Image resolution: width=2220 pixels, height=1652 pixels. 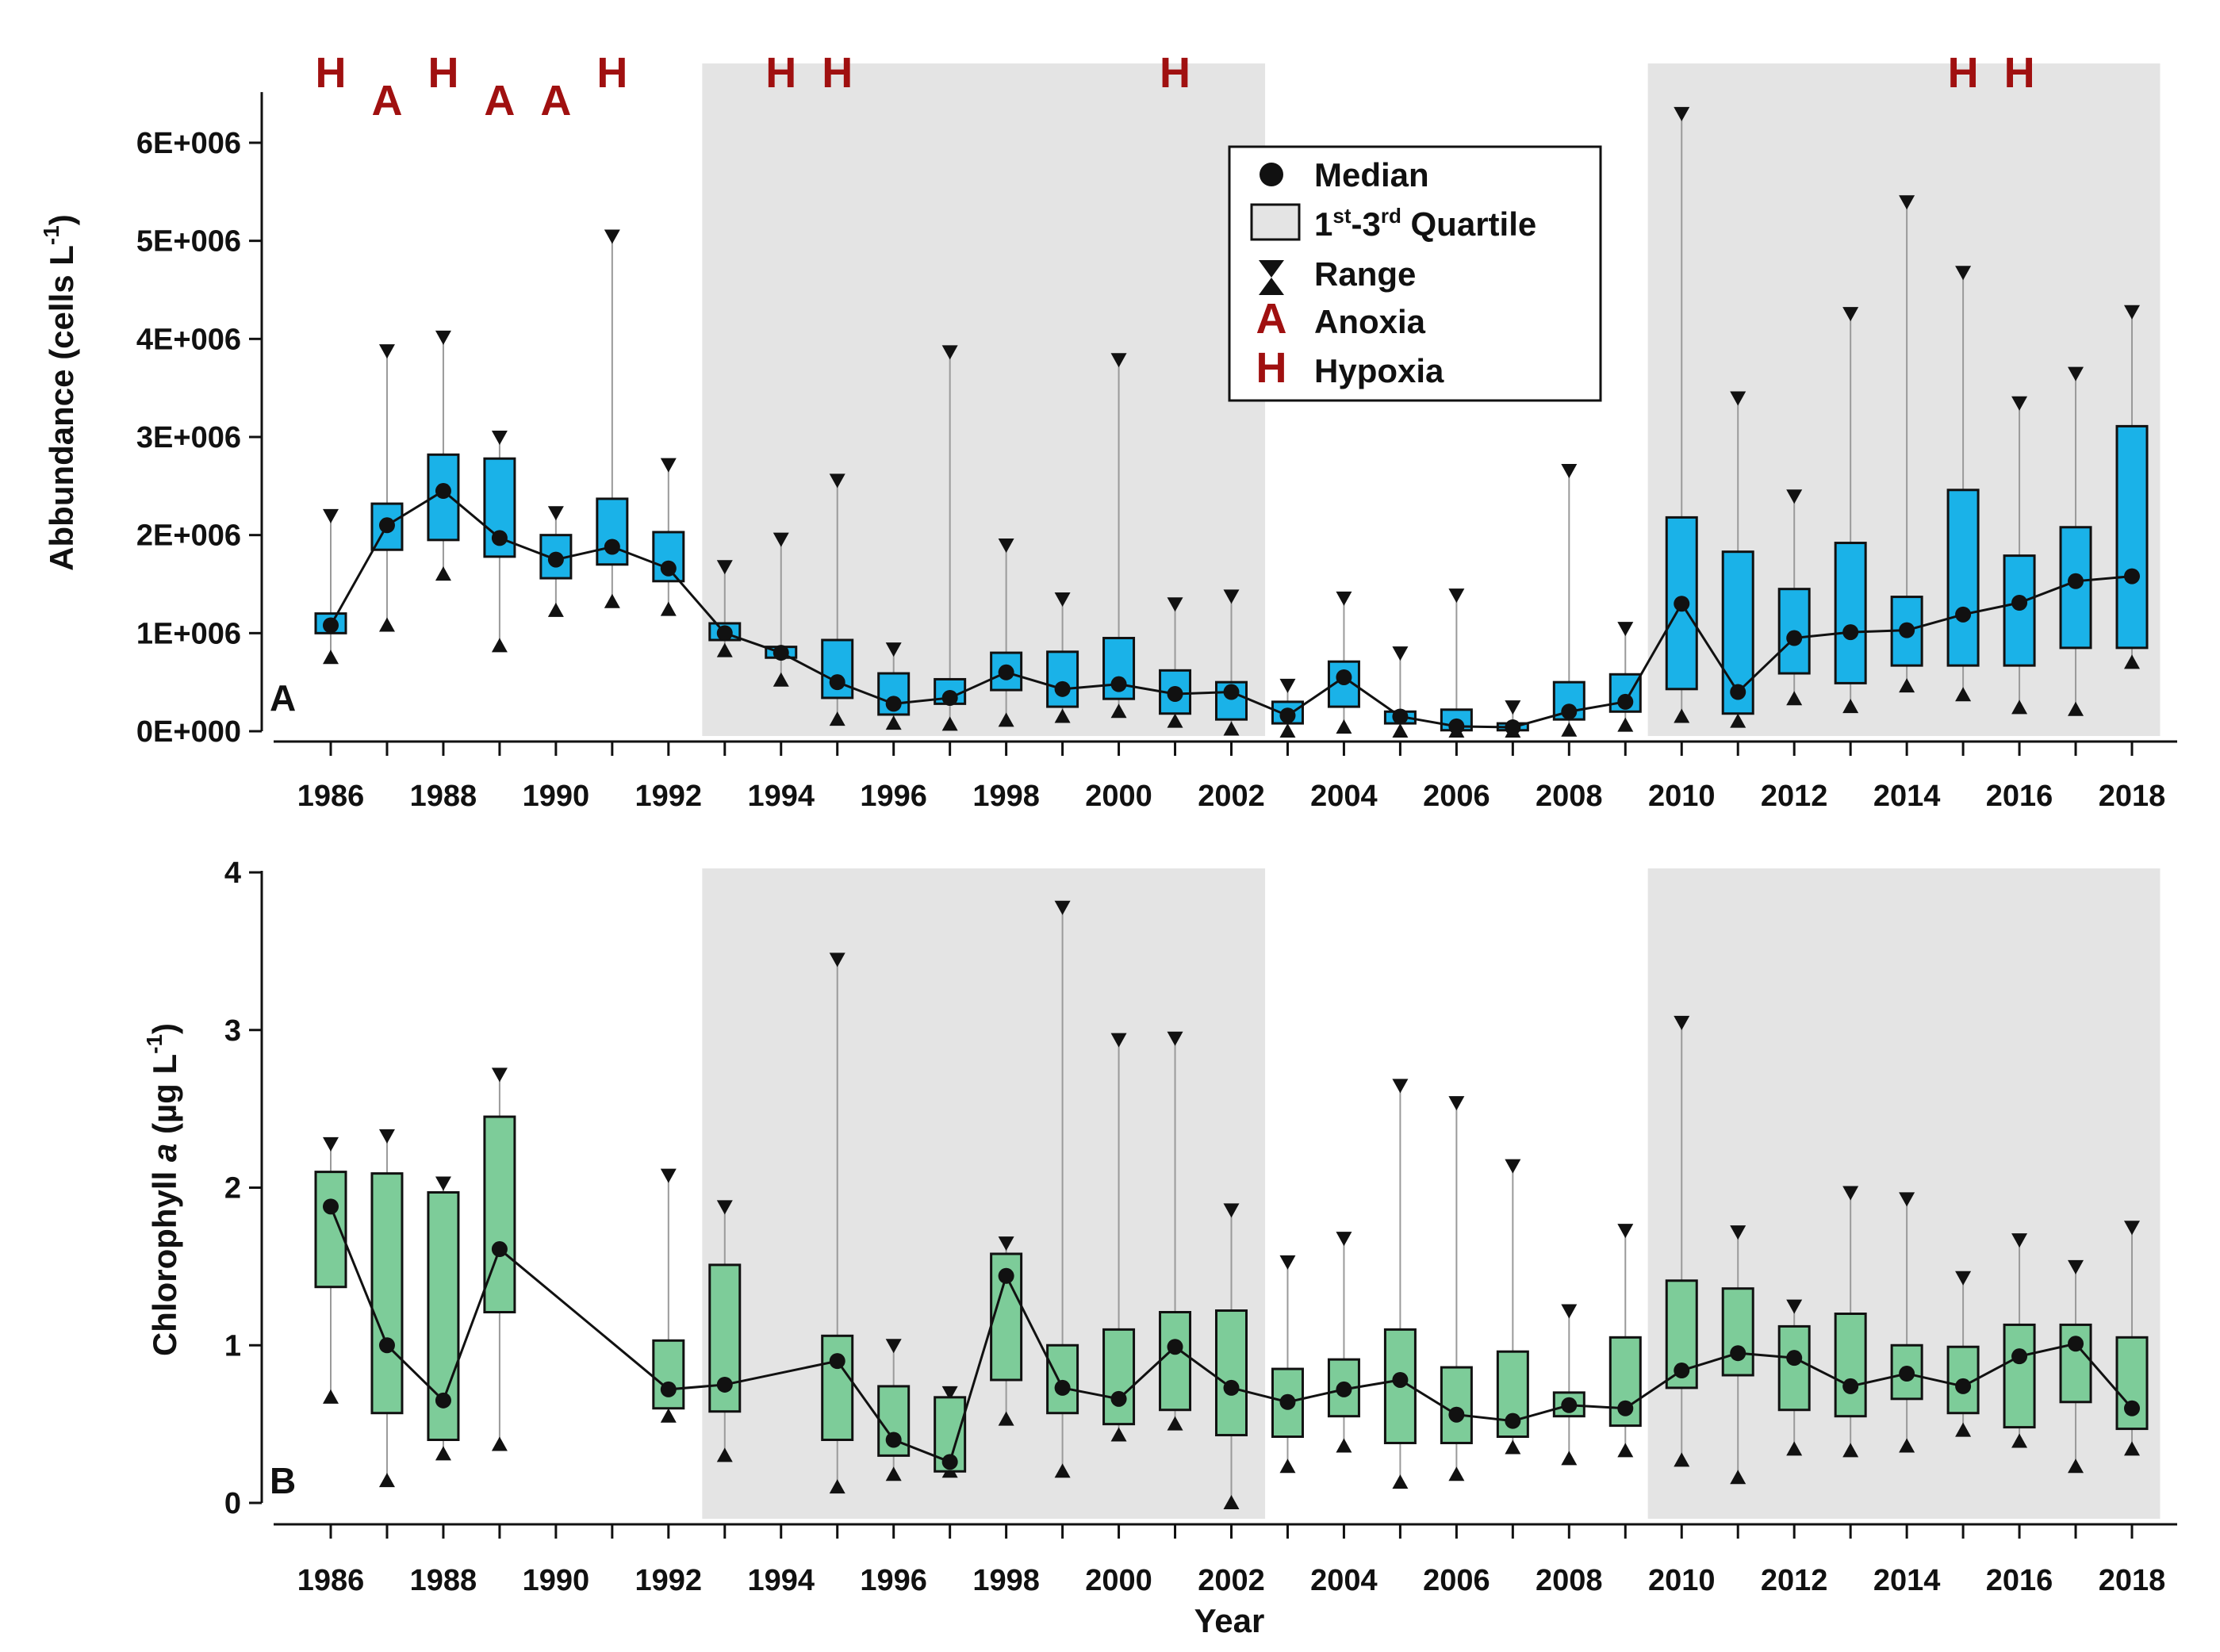 What do you see at coordinates (232, 1503) in the screenshot?
I see `y-tick-label: 0` at bounding box center [232, 1503].